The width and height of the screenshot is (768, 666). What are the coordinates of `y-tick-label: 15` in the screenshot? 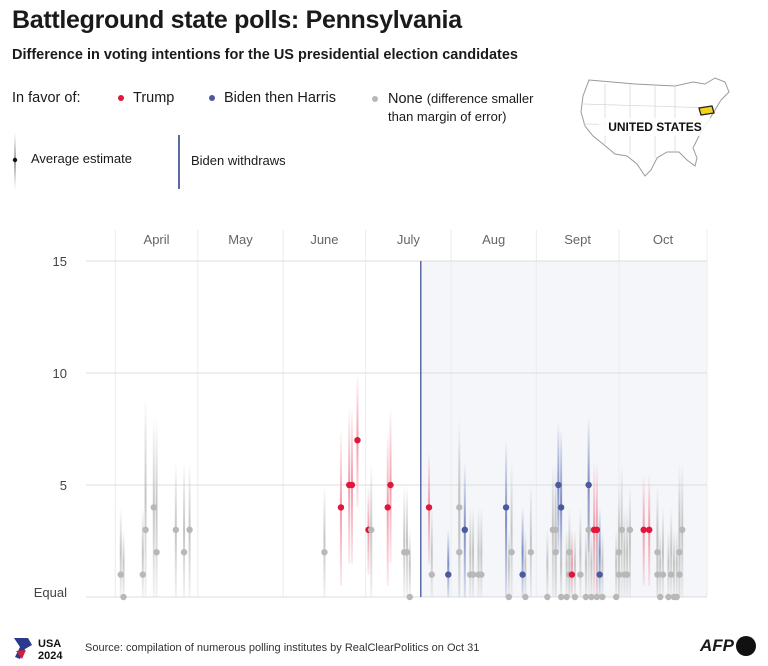 It's located at (60, 261).